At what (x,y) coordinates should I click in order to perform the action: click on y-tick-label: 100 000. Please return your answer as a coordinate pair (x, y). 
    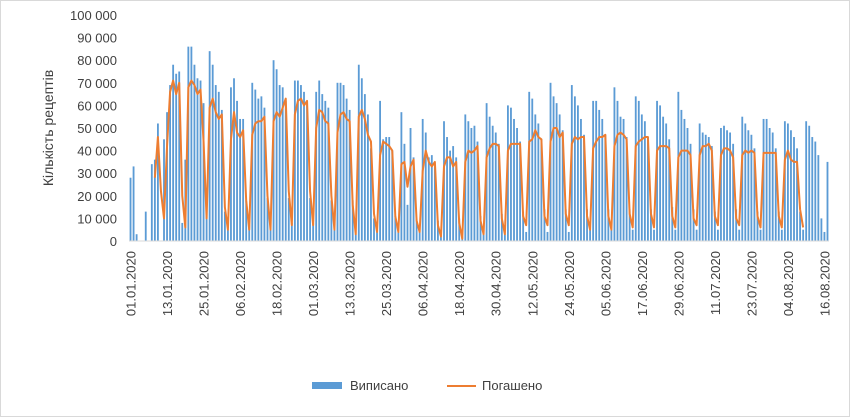
    Looking at the image, I should click on (93, 15).